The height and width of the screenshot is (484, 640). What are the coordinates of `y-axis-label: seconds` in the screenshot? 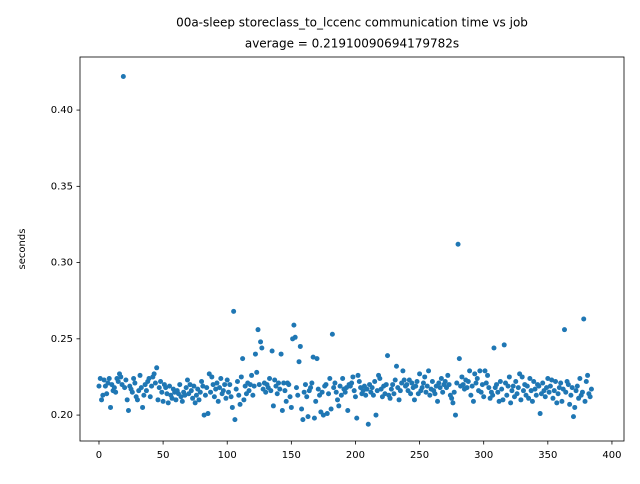 It's located at (22, 249).